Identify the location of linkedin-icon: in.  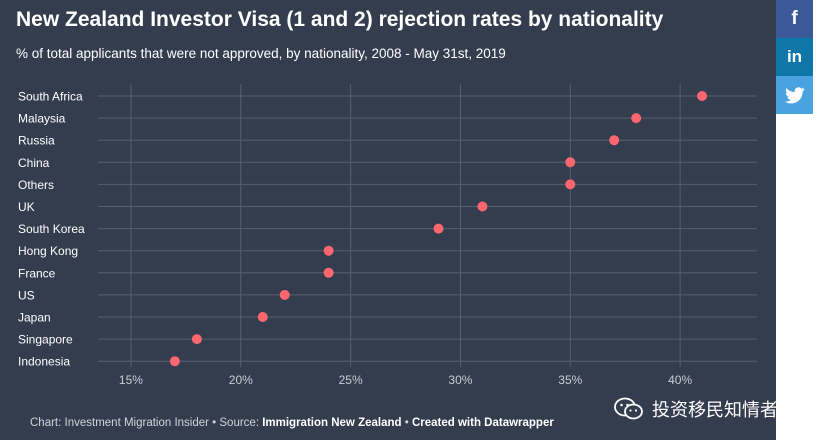
(794, 56).